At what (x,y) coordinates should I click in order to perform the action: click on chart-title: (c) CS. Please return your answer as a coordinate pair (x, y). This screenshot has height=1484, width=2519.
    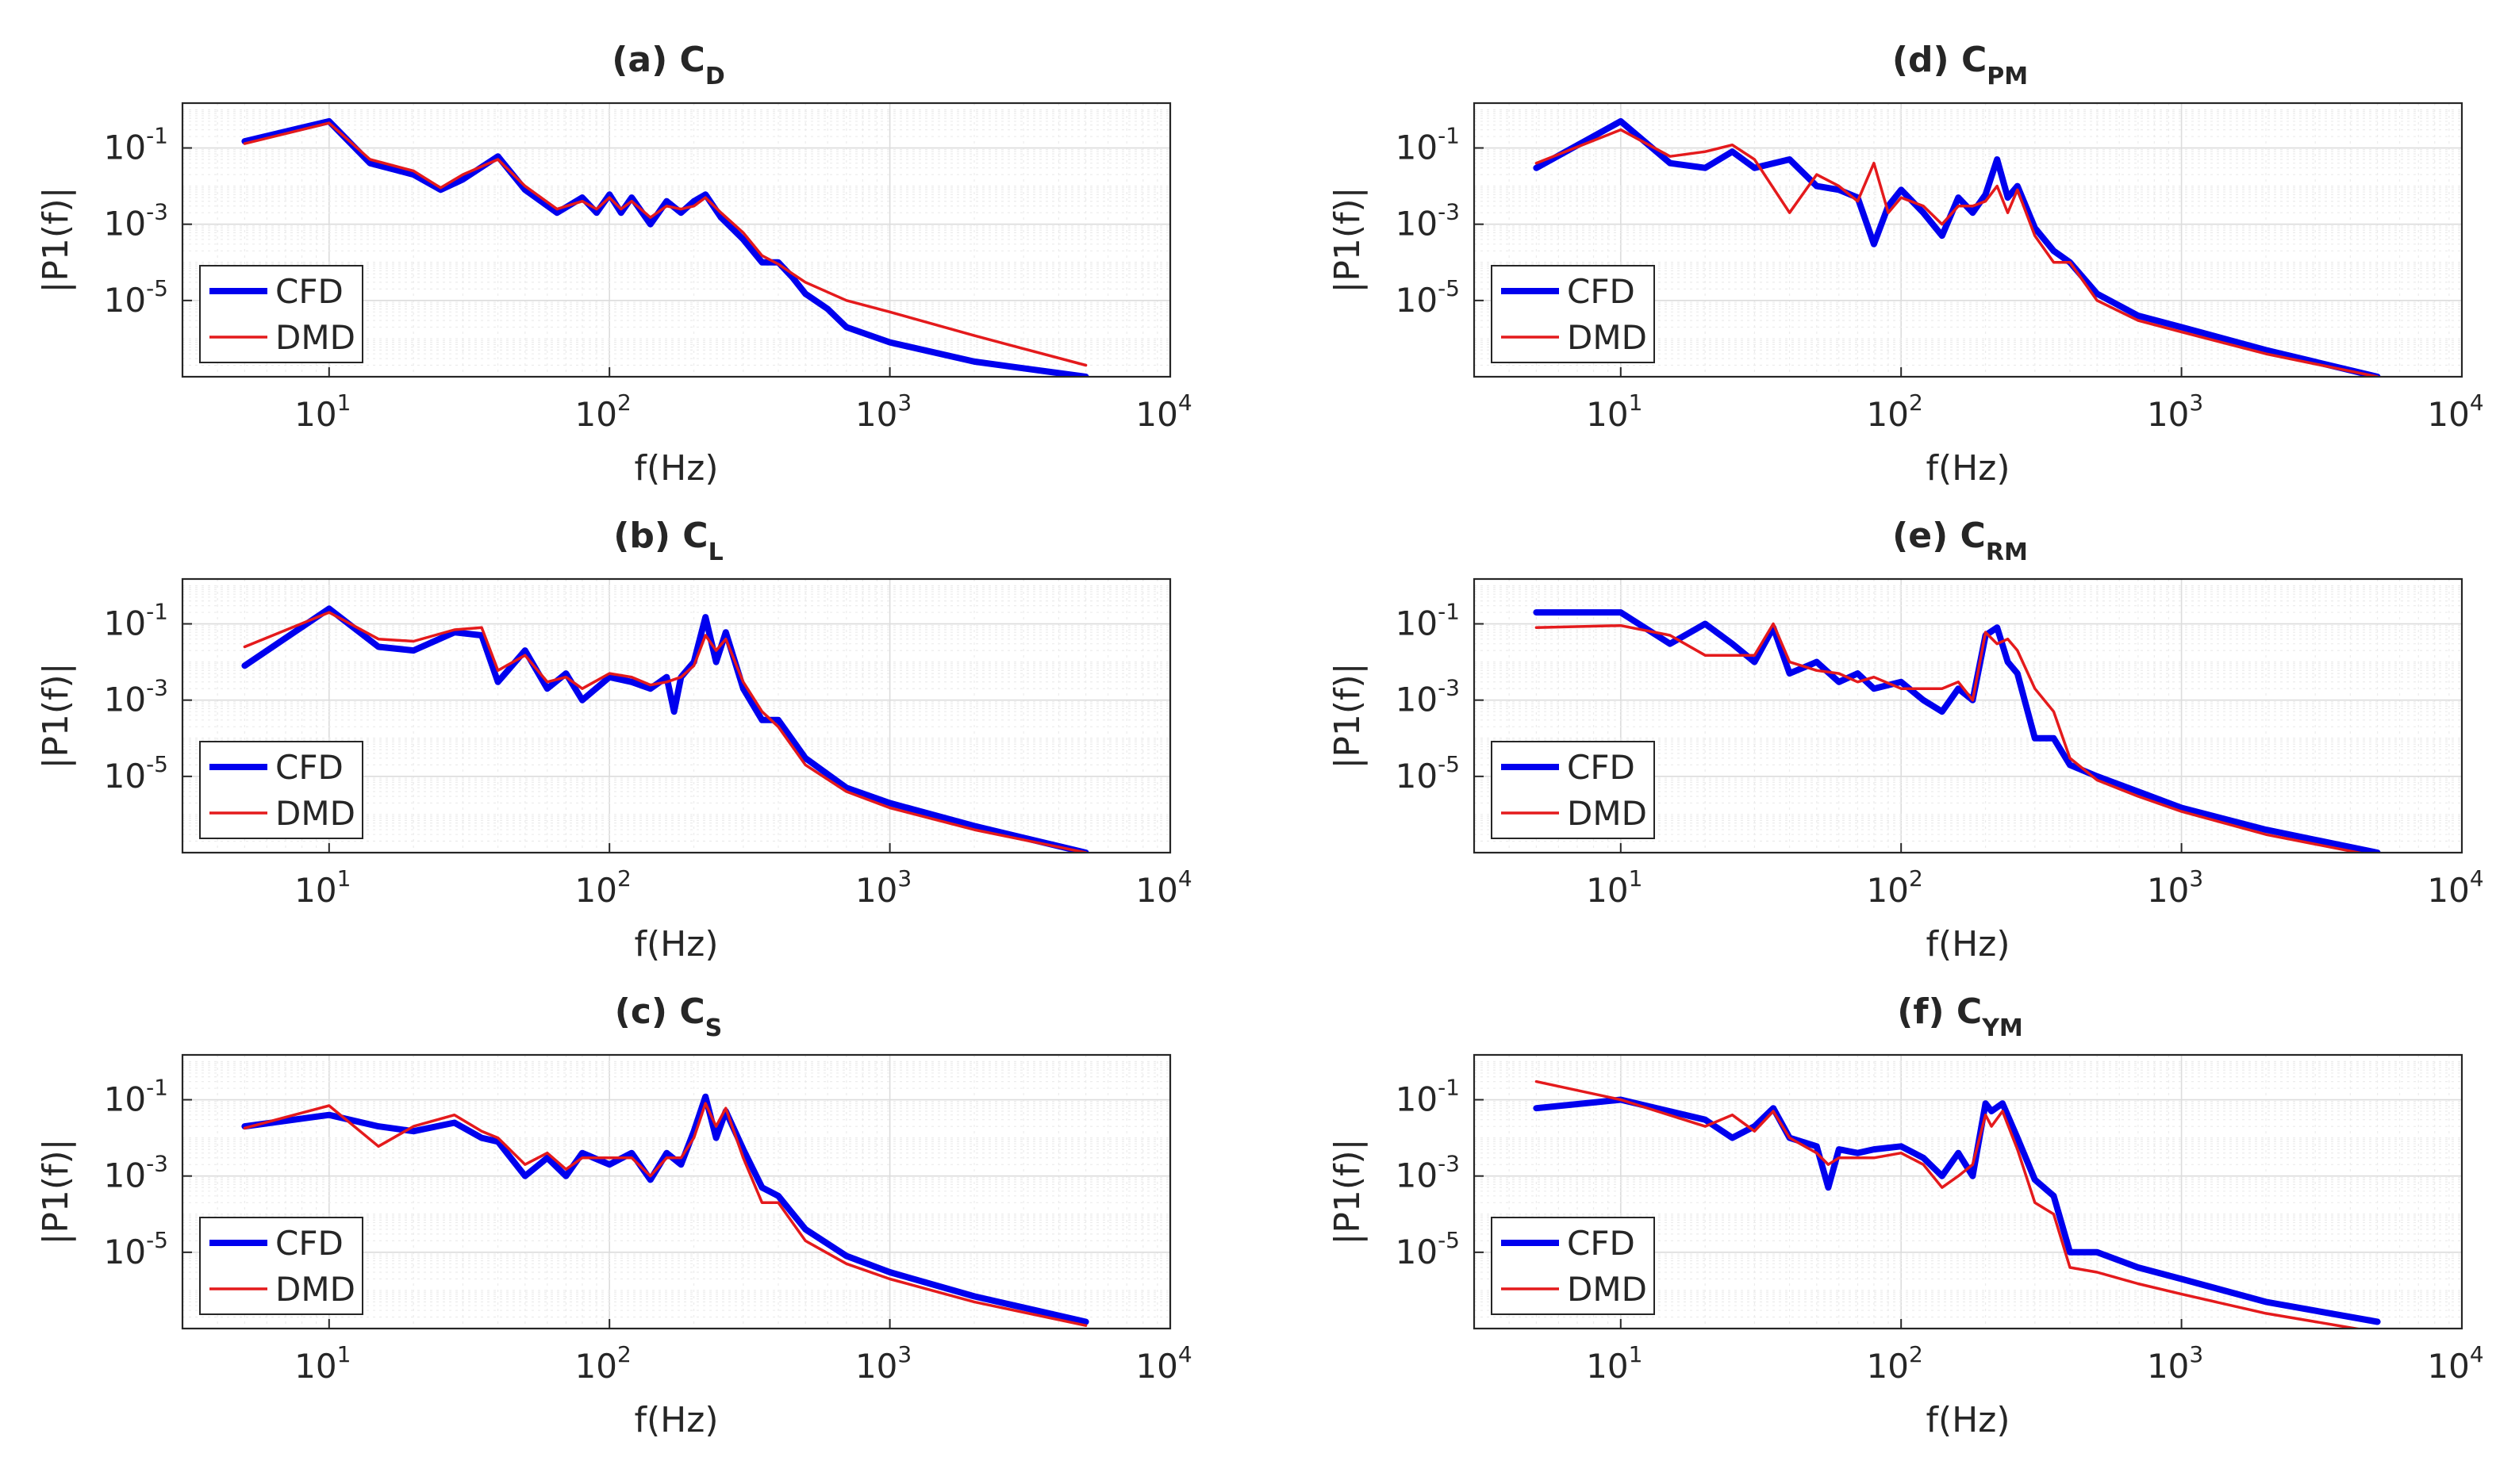
    Looking at the image, I should click on (669, 1017).